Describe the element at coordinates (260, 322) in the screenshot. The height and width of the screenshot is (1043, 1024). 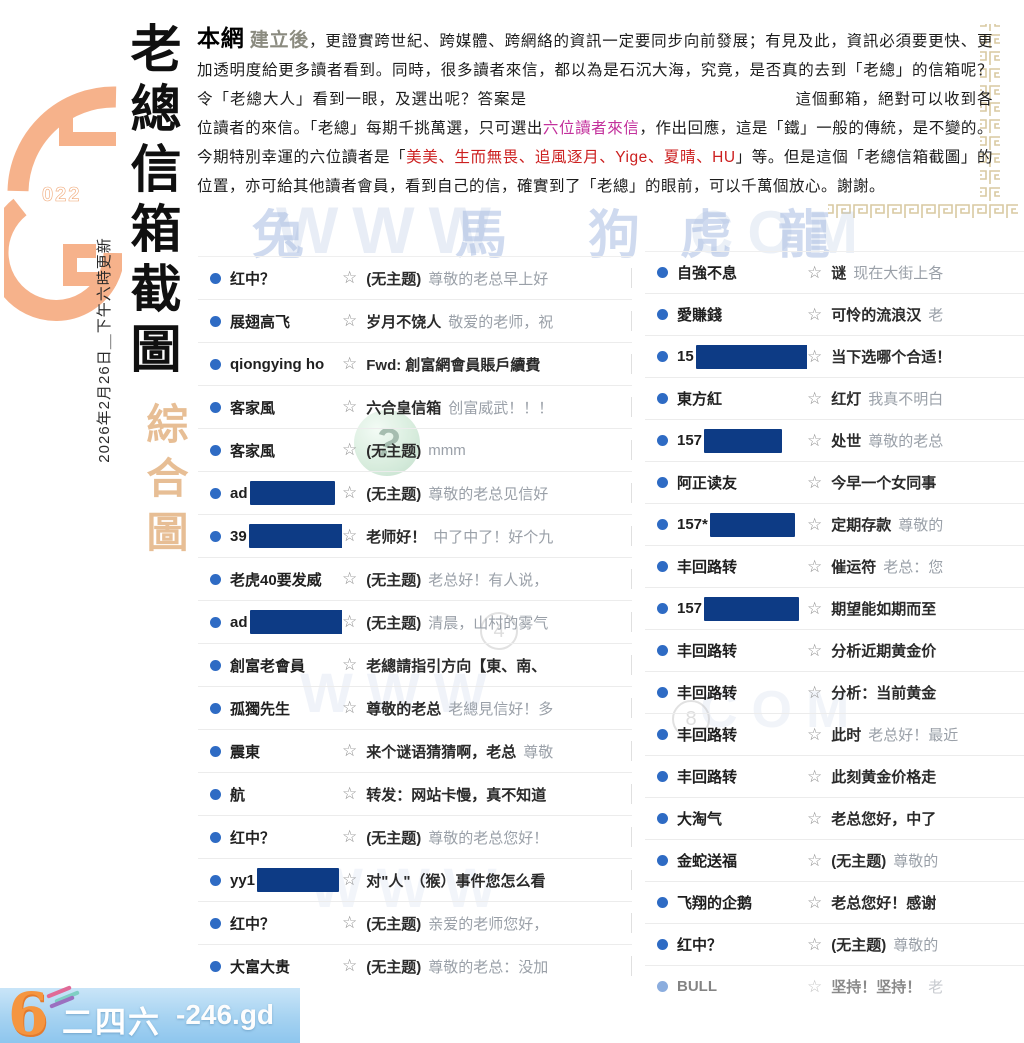
I see `mail-sender: 展翅高飞` at that location.